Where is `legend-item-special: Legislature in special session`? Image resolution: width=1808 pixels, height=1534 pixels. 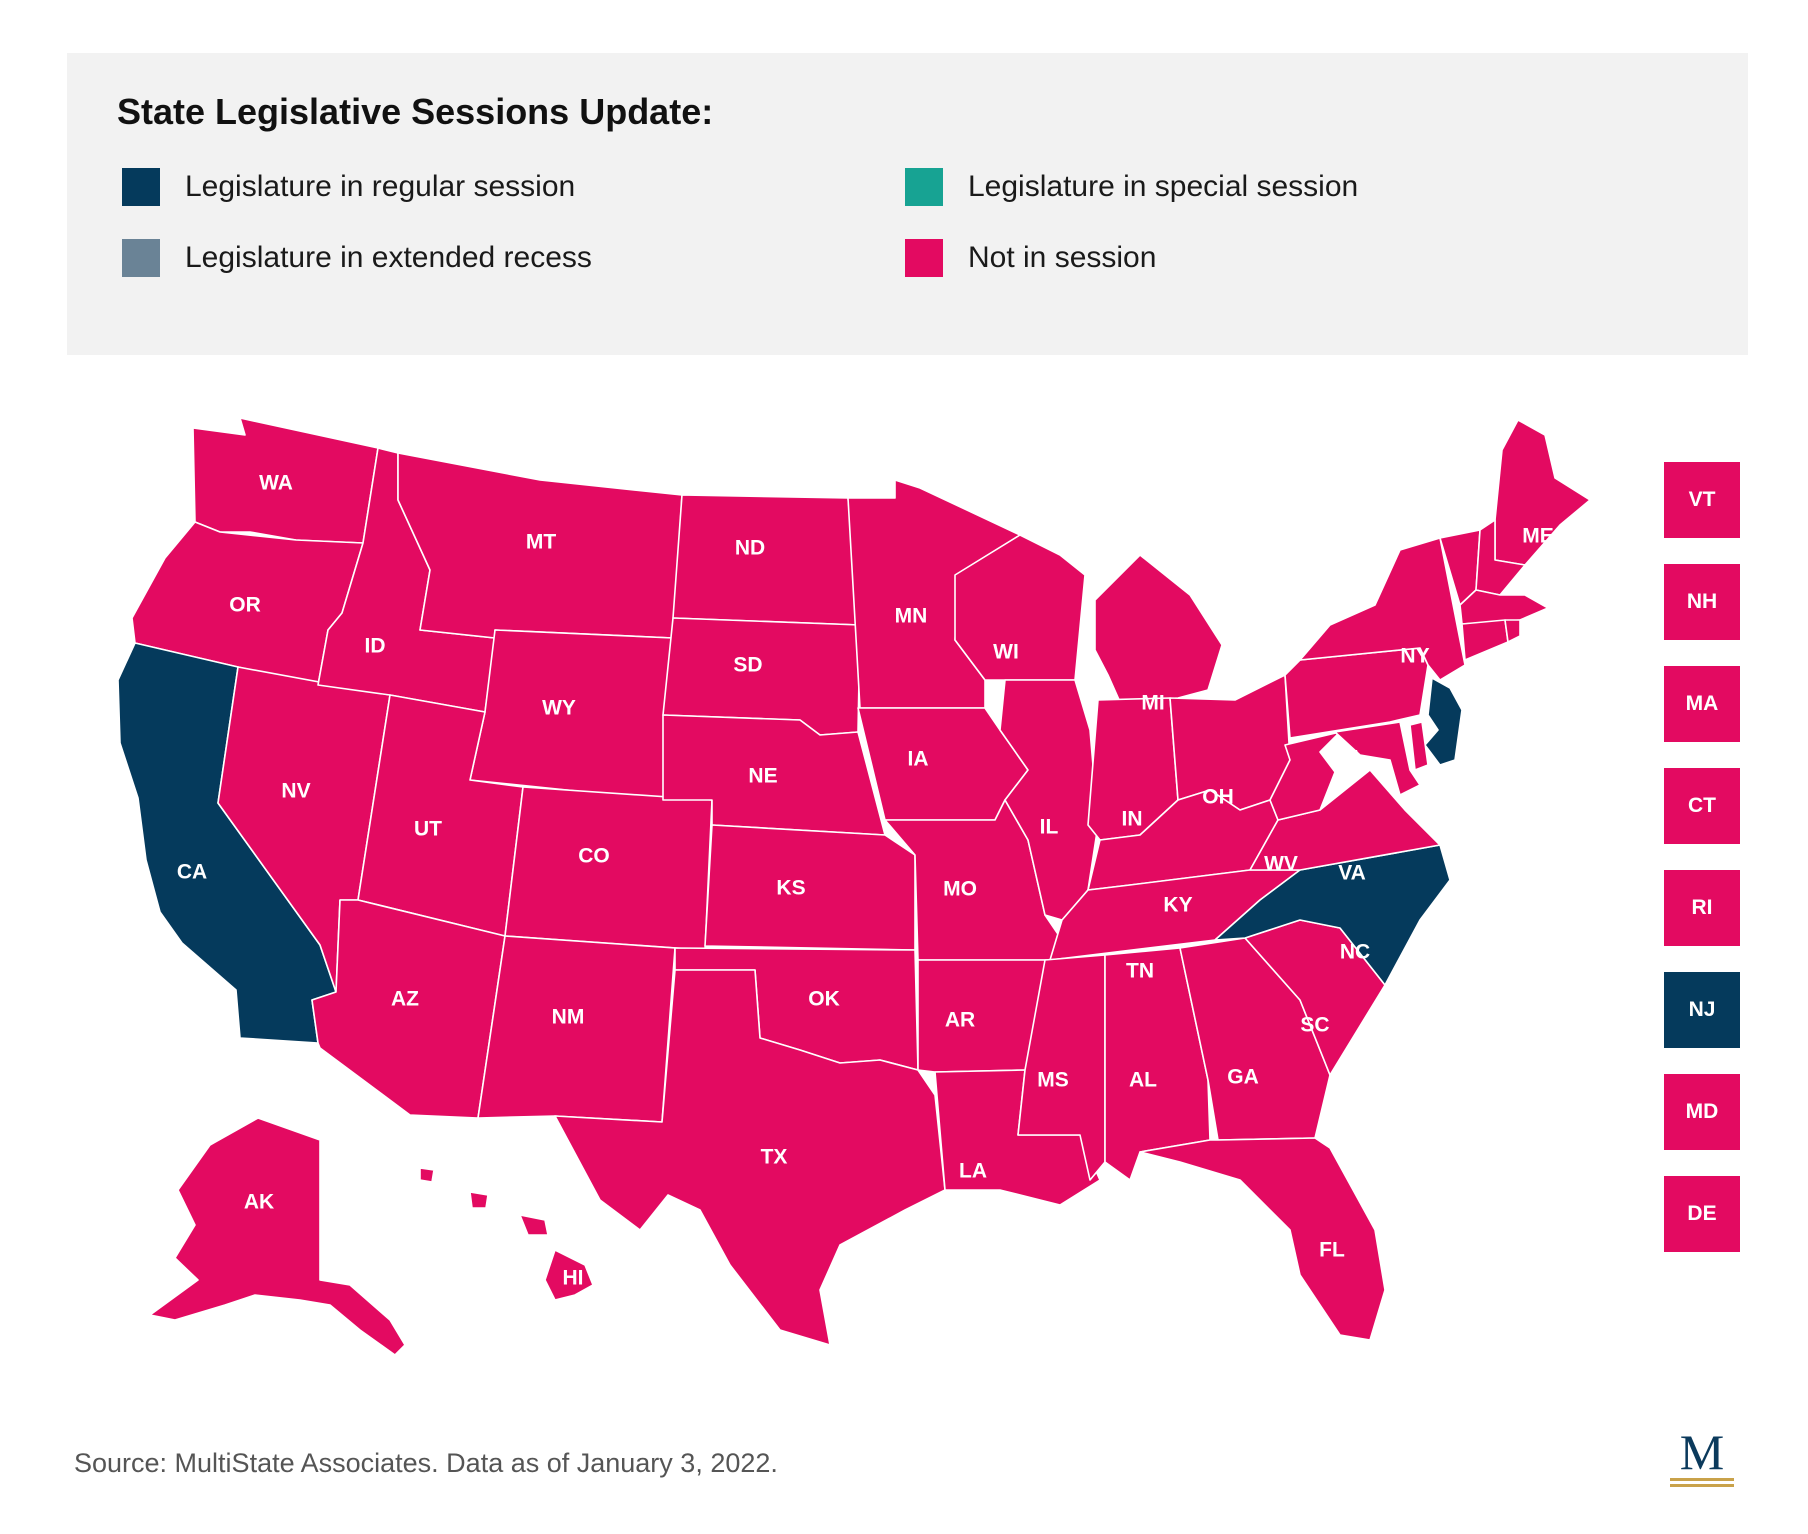
legend-item-special: Legislature in special session is located at coordinates (1131, 187).